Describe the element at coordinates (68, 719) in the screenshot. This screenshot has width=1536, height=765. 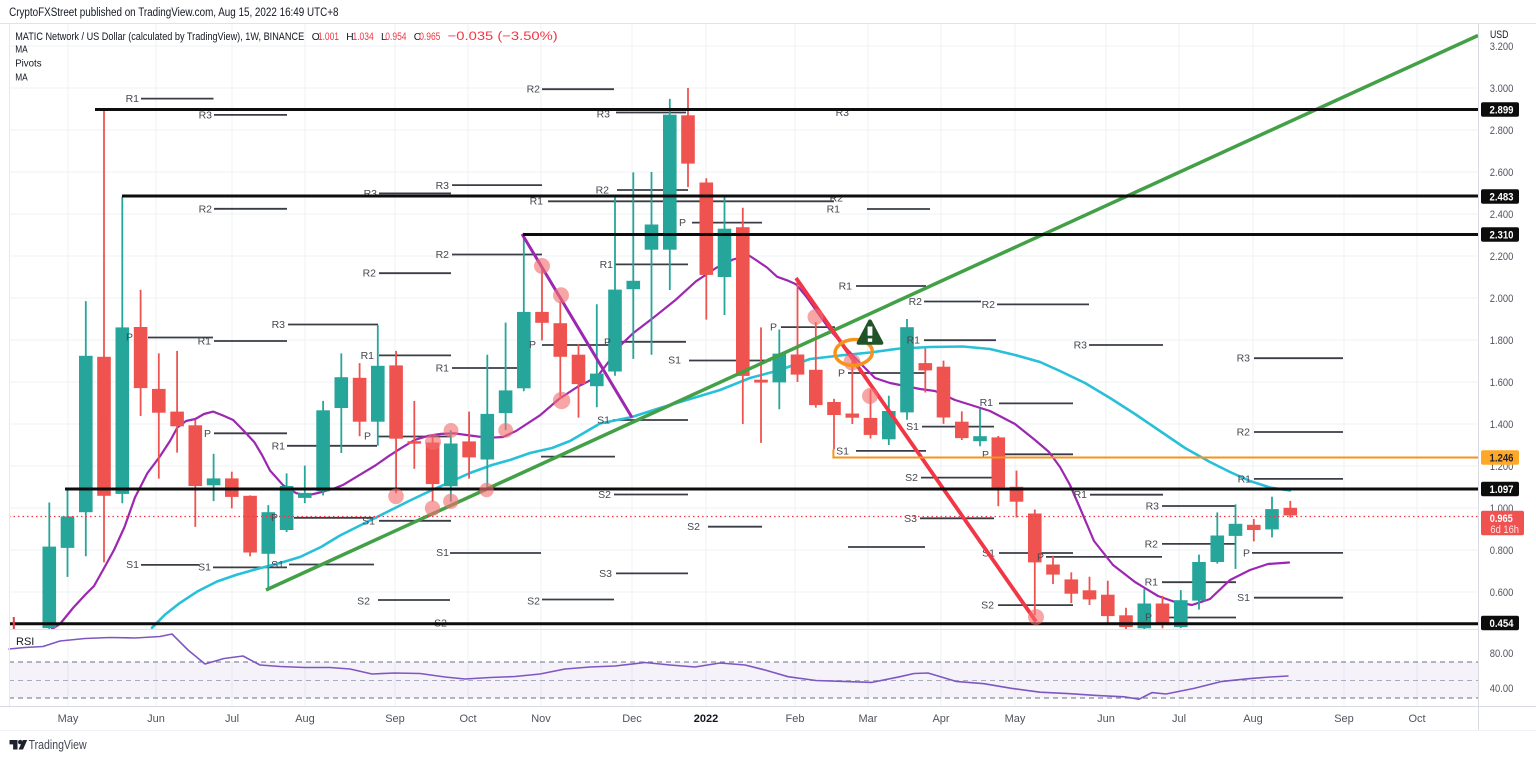
I see `svg-text: May` at that location.